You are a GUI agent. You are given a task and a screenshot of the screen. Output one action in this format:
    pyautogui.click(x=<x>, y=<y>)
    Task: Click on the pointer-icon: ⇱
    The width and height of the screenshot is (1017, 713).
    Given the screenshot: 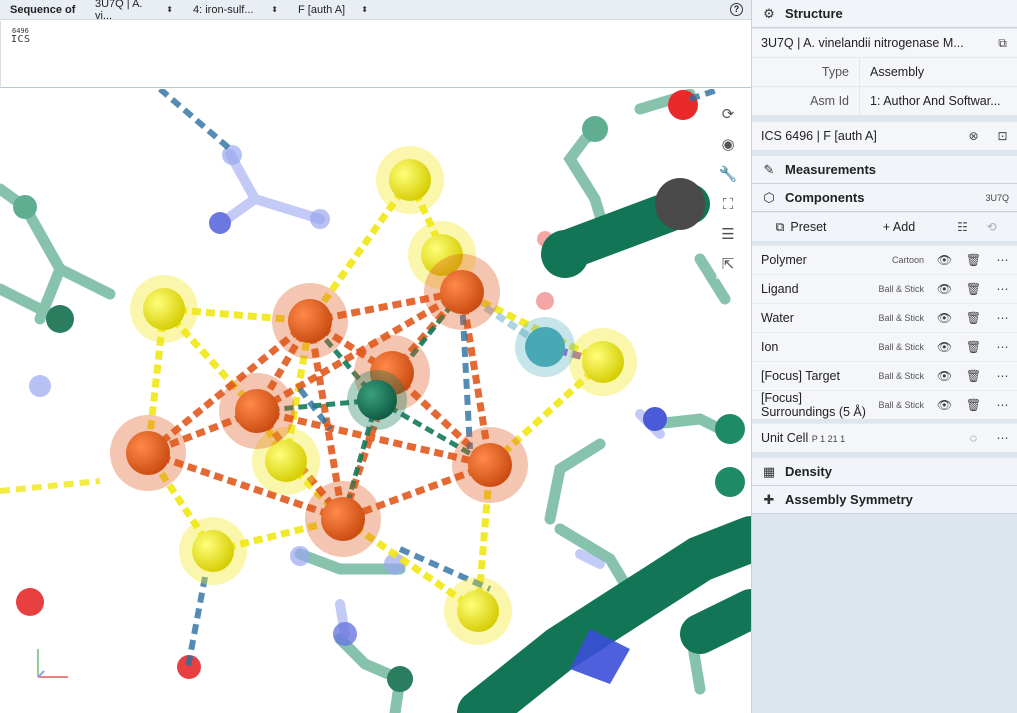 What is the action you would take?
    pyautogui.click(x=728, y=264)
    